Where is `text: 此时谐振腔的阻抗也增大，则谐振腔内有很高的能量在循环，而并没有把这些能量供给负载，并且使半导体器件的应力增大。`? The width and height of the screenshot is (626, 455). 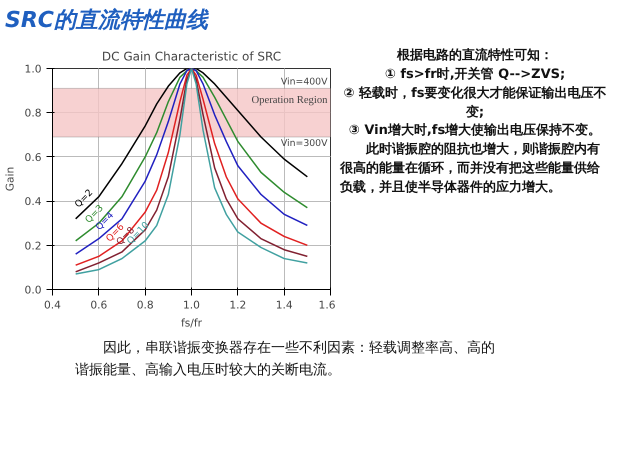
text: 此时谐振腔的阻抗也增大，则谐振腔内有很高的能量在循环，而并没有把这些能量供给负载，并且使半导体器件的应力增大。 is located at coordinates (470, 169).